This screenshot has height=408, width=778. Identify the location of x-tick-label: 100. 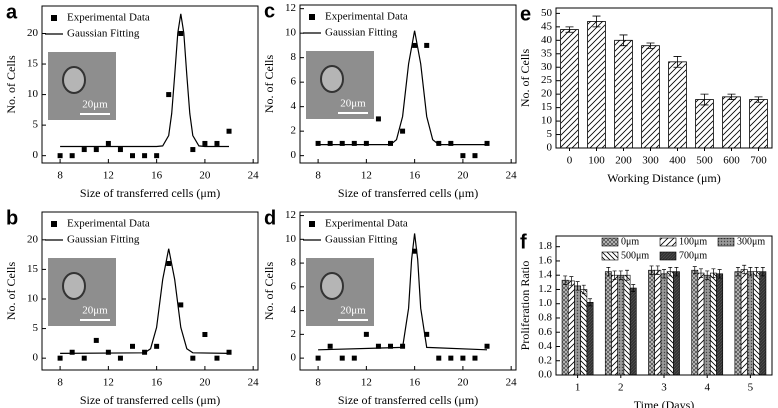
(596, 161).